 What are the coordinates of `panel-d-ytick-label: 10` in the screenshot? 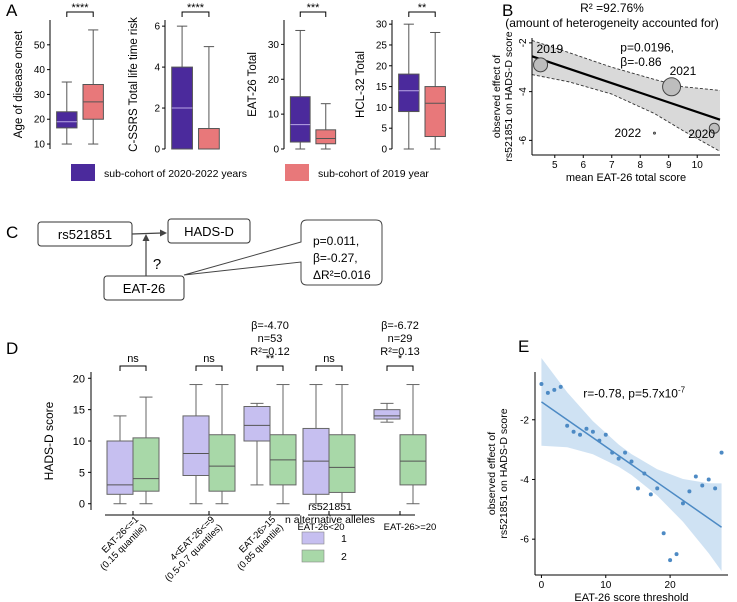 It's located at (79, 442).